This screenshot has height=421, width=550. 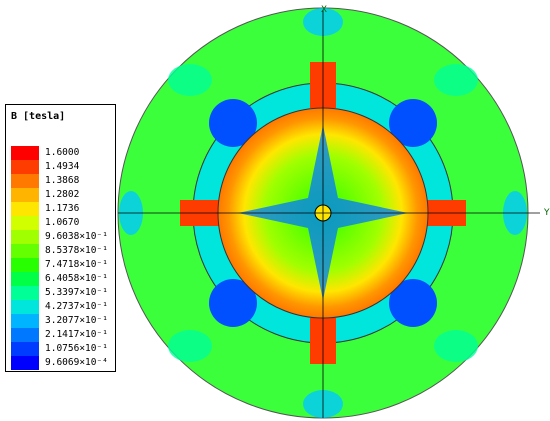 What do you see at coordinates (76, 348) in the screenshot?
I see `legend-label: 1.0756×10⁻¹` at bounding box center [76, 348].